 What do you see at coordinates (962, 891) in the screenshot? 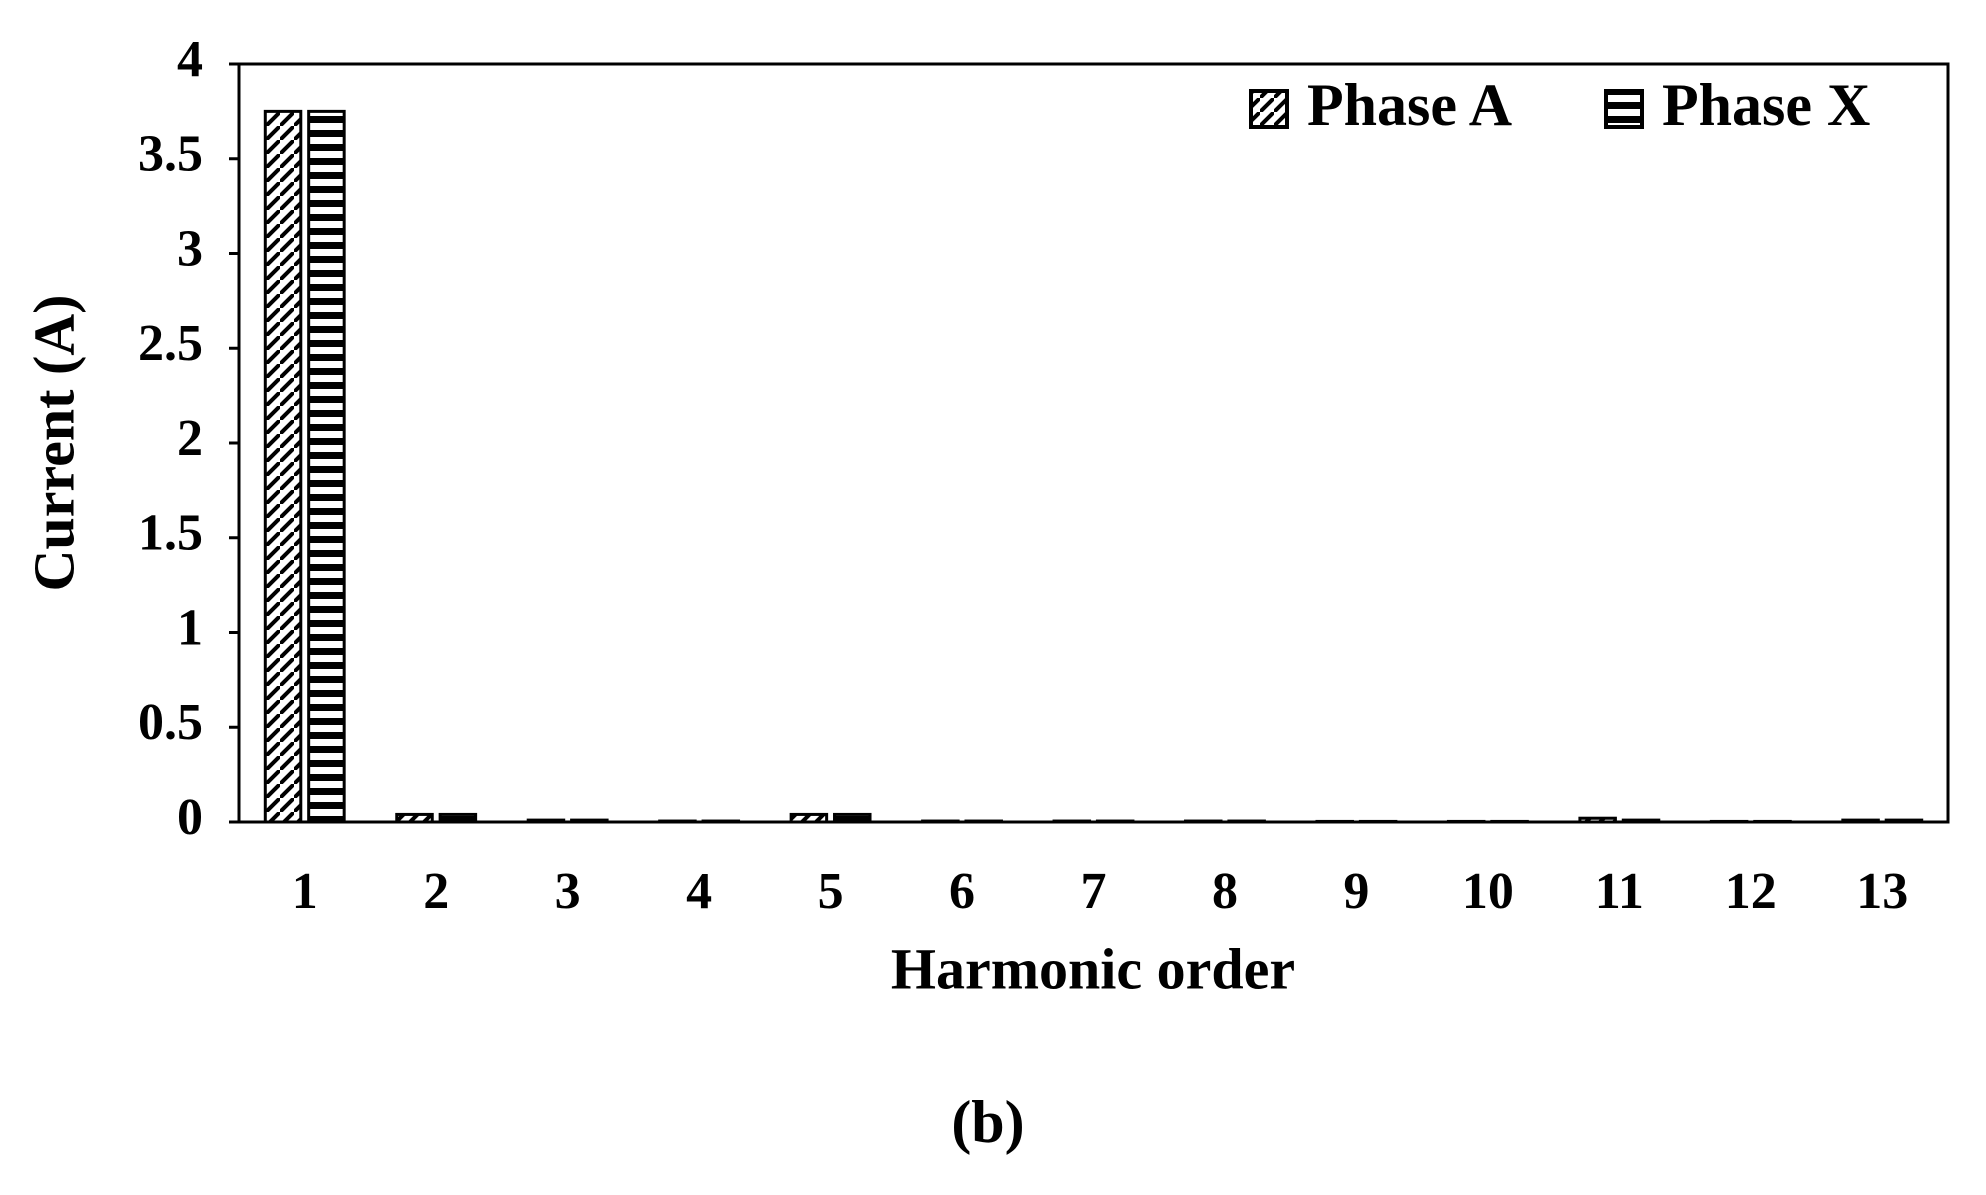
I see `x-tick-label: 6` at bounding box center [962, 891].